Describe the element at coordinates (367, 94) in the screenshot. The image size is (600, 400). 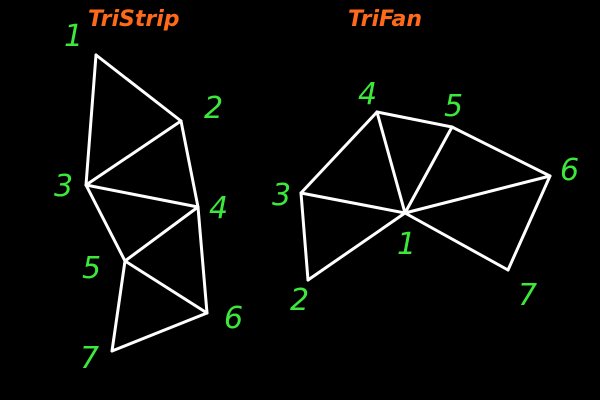
I see `trifan-vertex-label: 4` at that location.